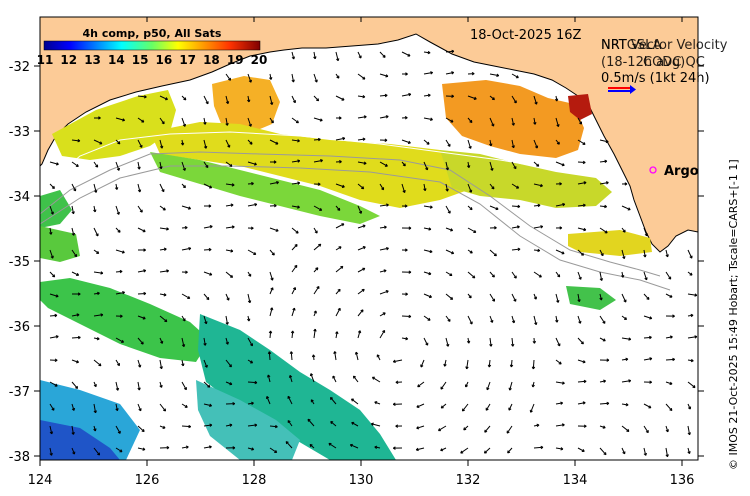 This screenshot has height=496, width=750. Describe the element at coordinates (19, 392) in the screenshot. I see `y-tick-label: -37` at that location.